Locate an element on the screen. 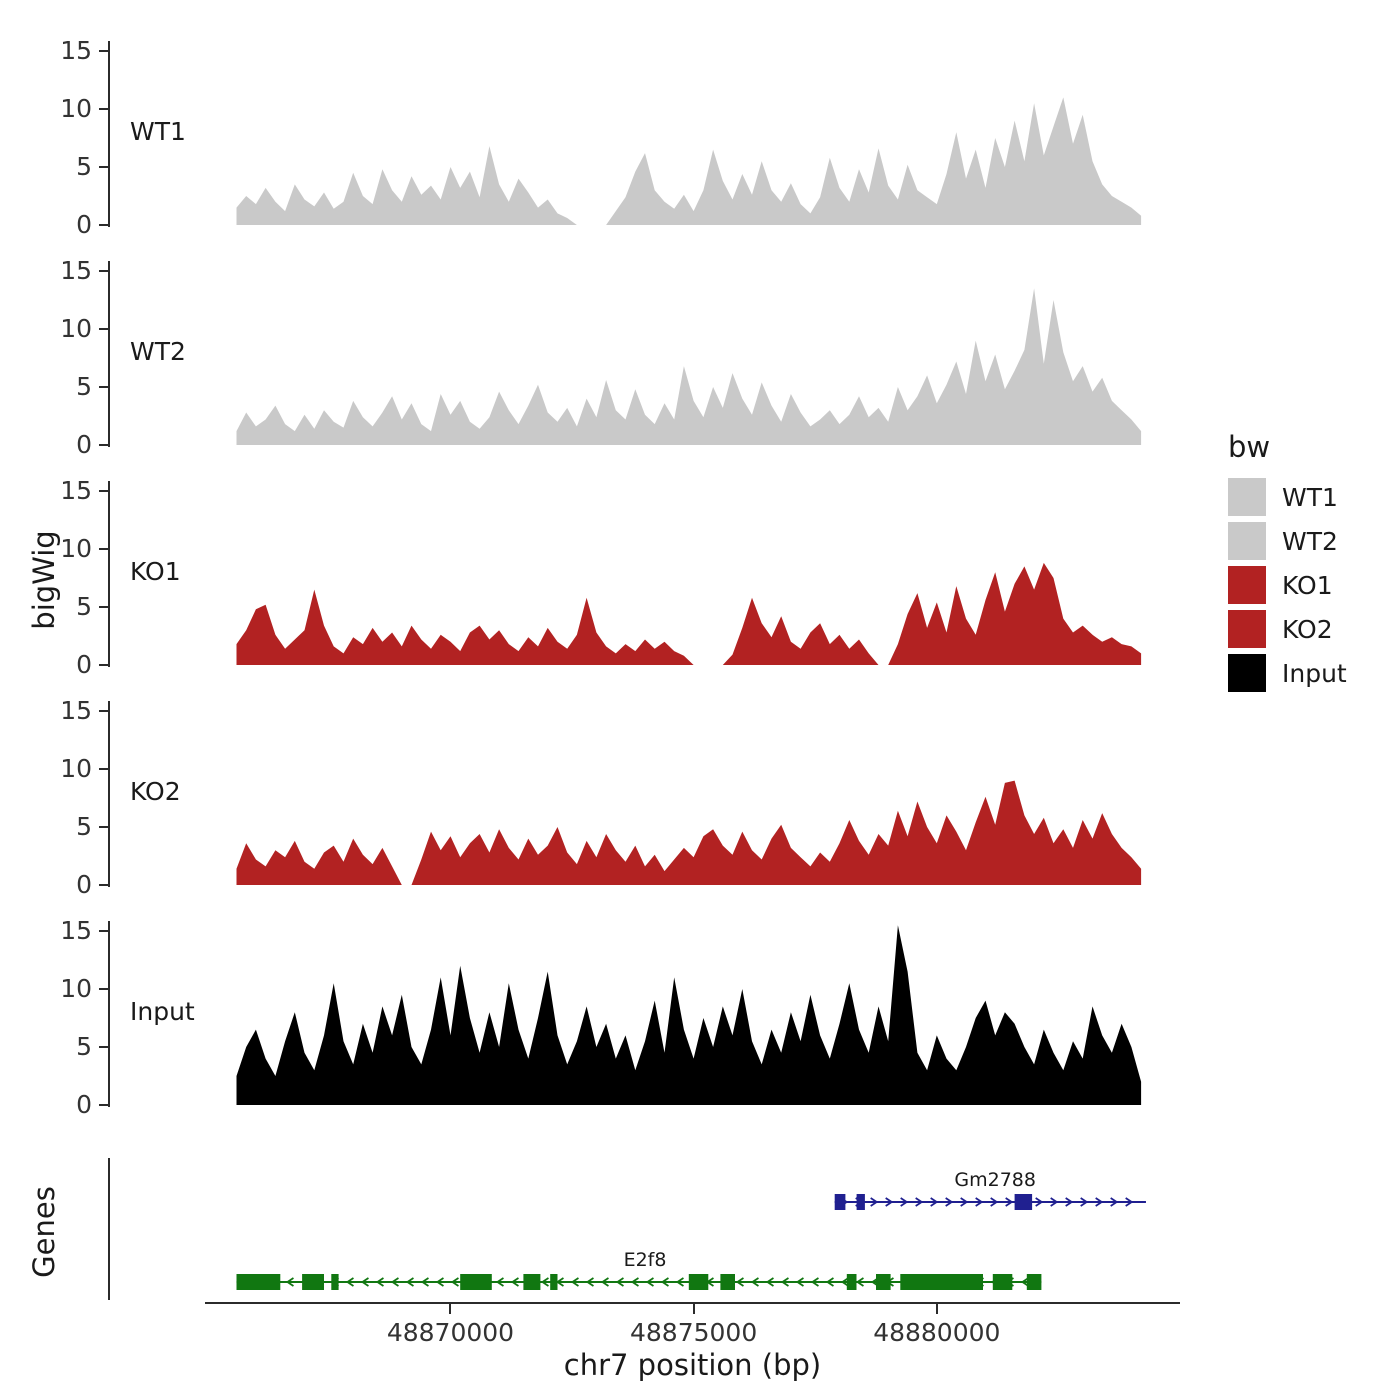 This screenshot has width=1400, height=1400. legend-entry-wt1: WT1 is located at coordinates (1287, 497).